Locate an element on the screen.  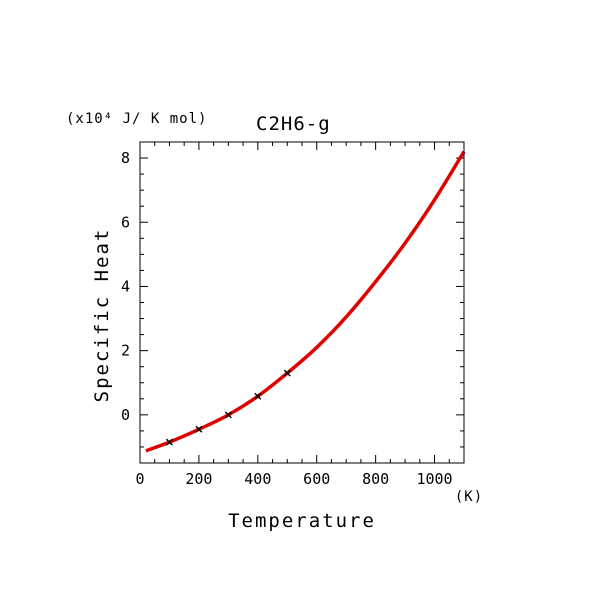
x-tick-label: 600 is located at coordinates (316, 479).